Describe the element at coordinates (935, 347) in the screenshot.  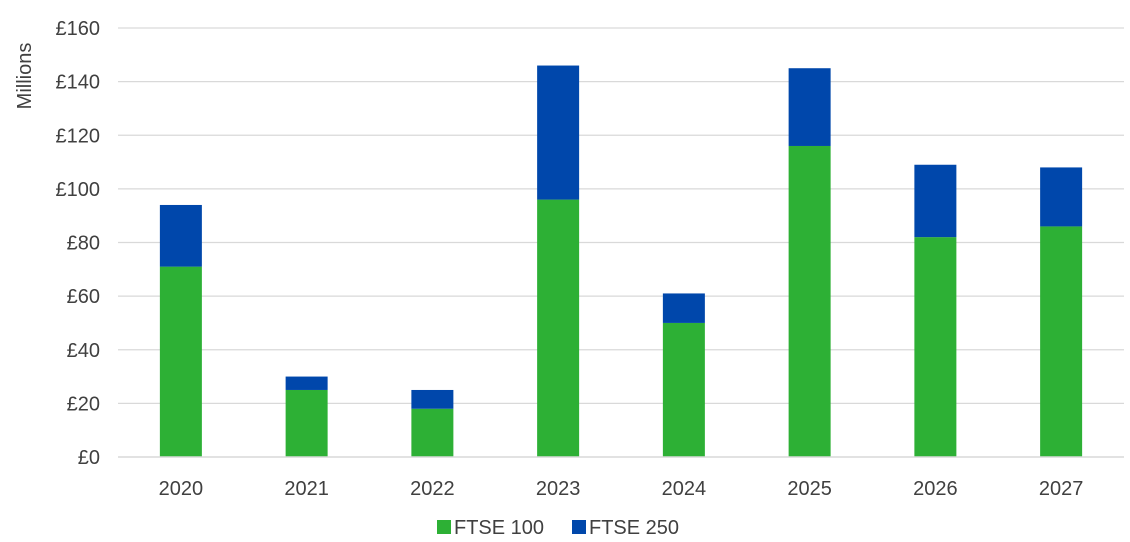
I see `bar-ftse-100-2026` at that location.